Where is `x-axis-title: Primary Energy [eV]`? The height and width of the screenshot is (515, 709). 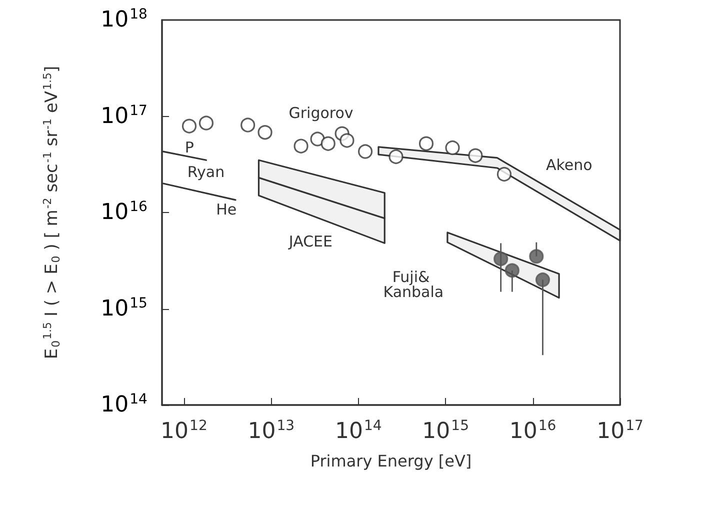 x-axis-title: Primary Energy [eV] is located at coordinates (391, 461).